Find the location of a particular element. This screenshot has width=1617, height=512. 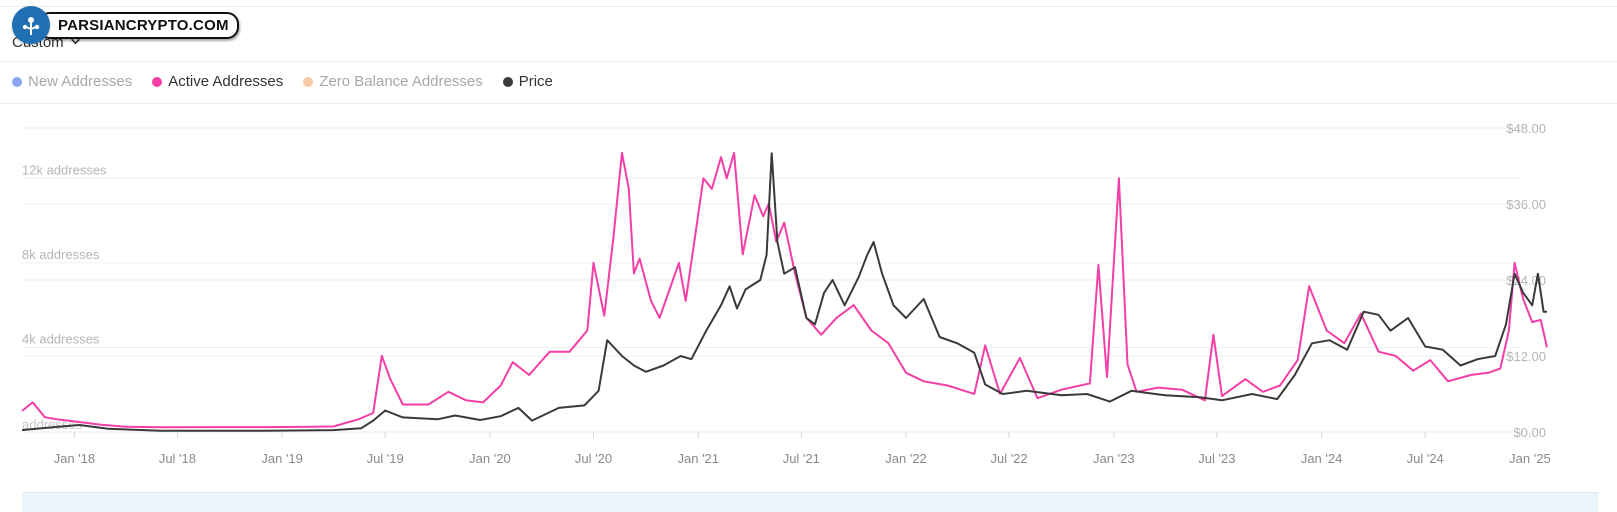

x-tick-label: Jul '21 is located at coordinates (801, 458).